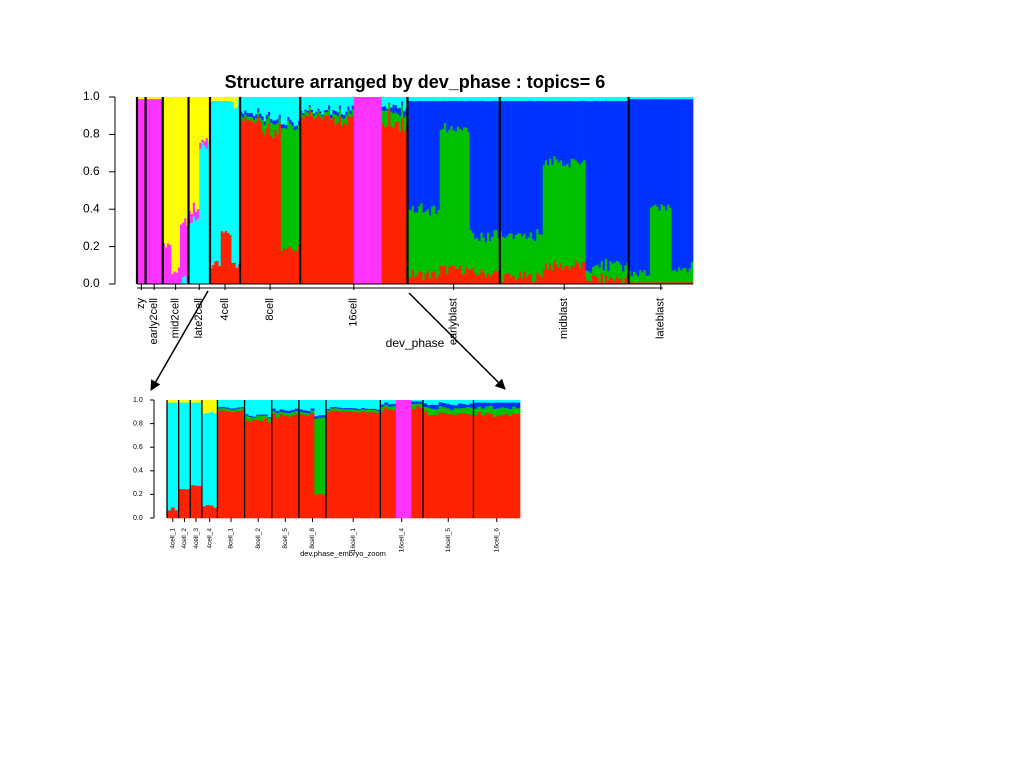 The height and width of the screenshot is (768, 1024). I want to click on y-tick-label: 0.8, so click(138, 423).